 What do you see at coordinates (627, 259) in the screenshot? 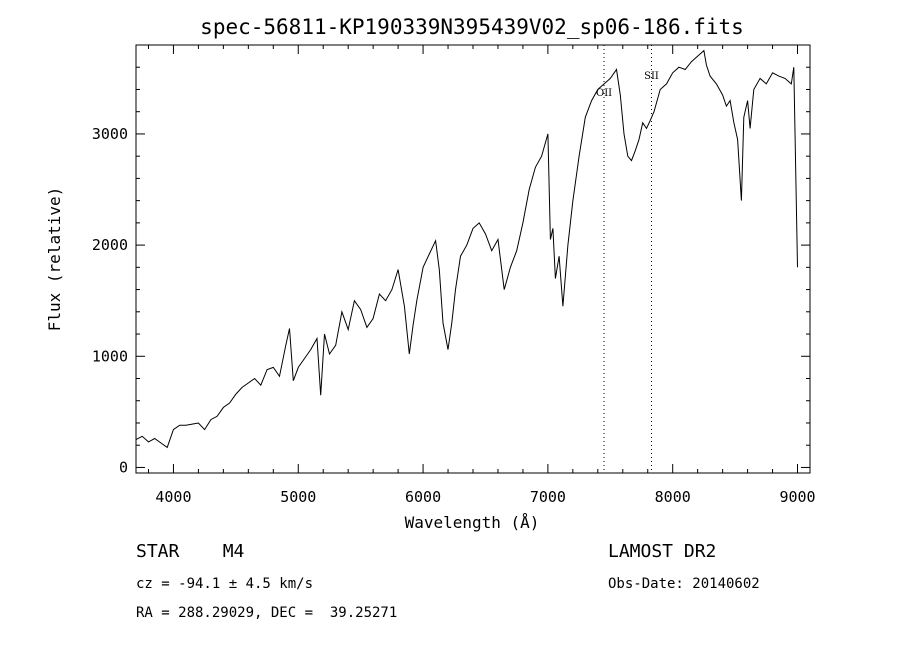
I see `line-annotations: OII SII` at bounding box center [627, 259].